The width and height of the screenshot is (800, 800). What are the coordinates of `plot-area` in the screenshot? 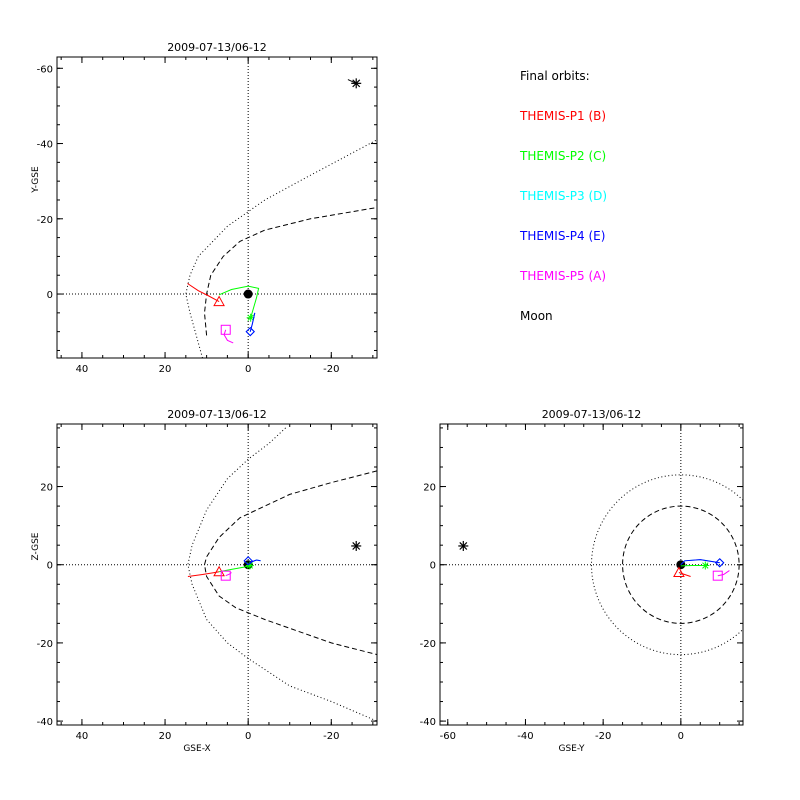 It's located at (591, 574).